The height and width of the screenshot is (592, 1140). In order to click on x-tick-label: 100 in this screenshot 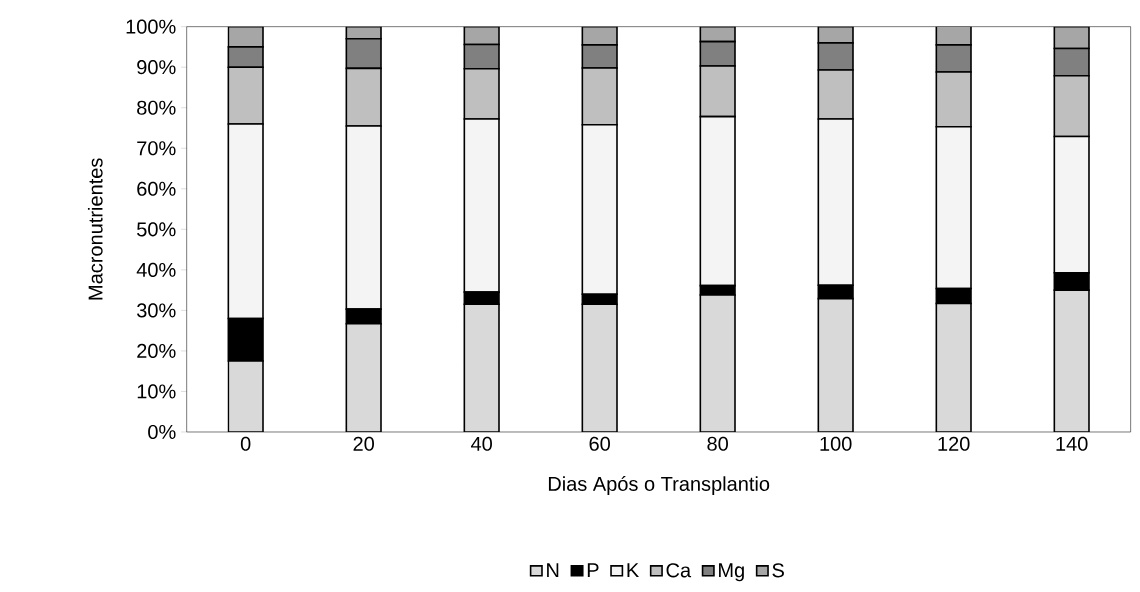, I will do `click(836, 443)`.